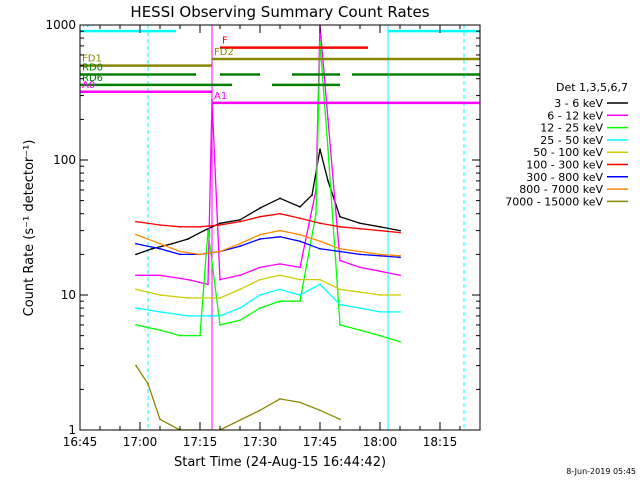 The height and width of the screenshot is (480, 640). I want to click on state-bar-label-a1: A1, so click(220, 96).